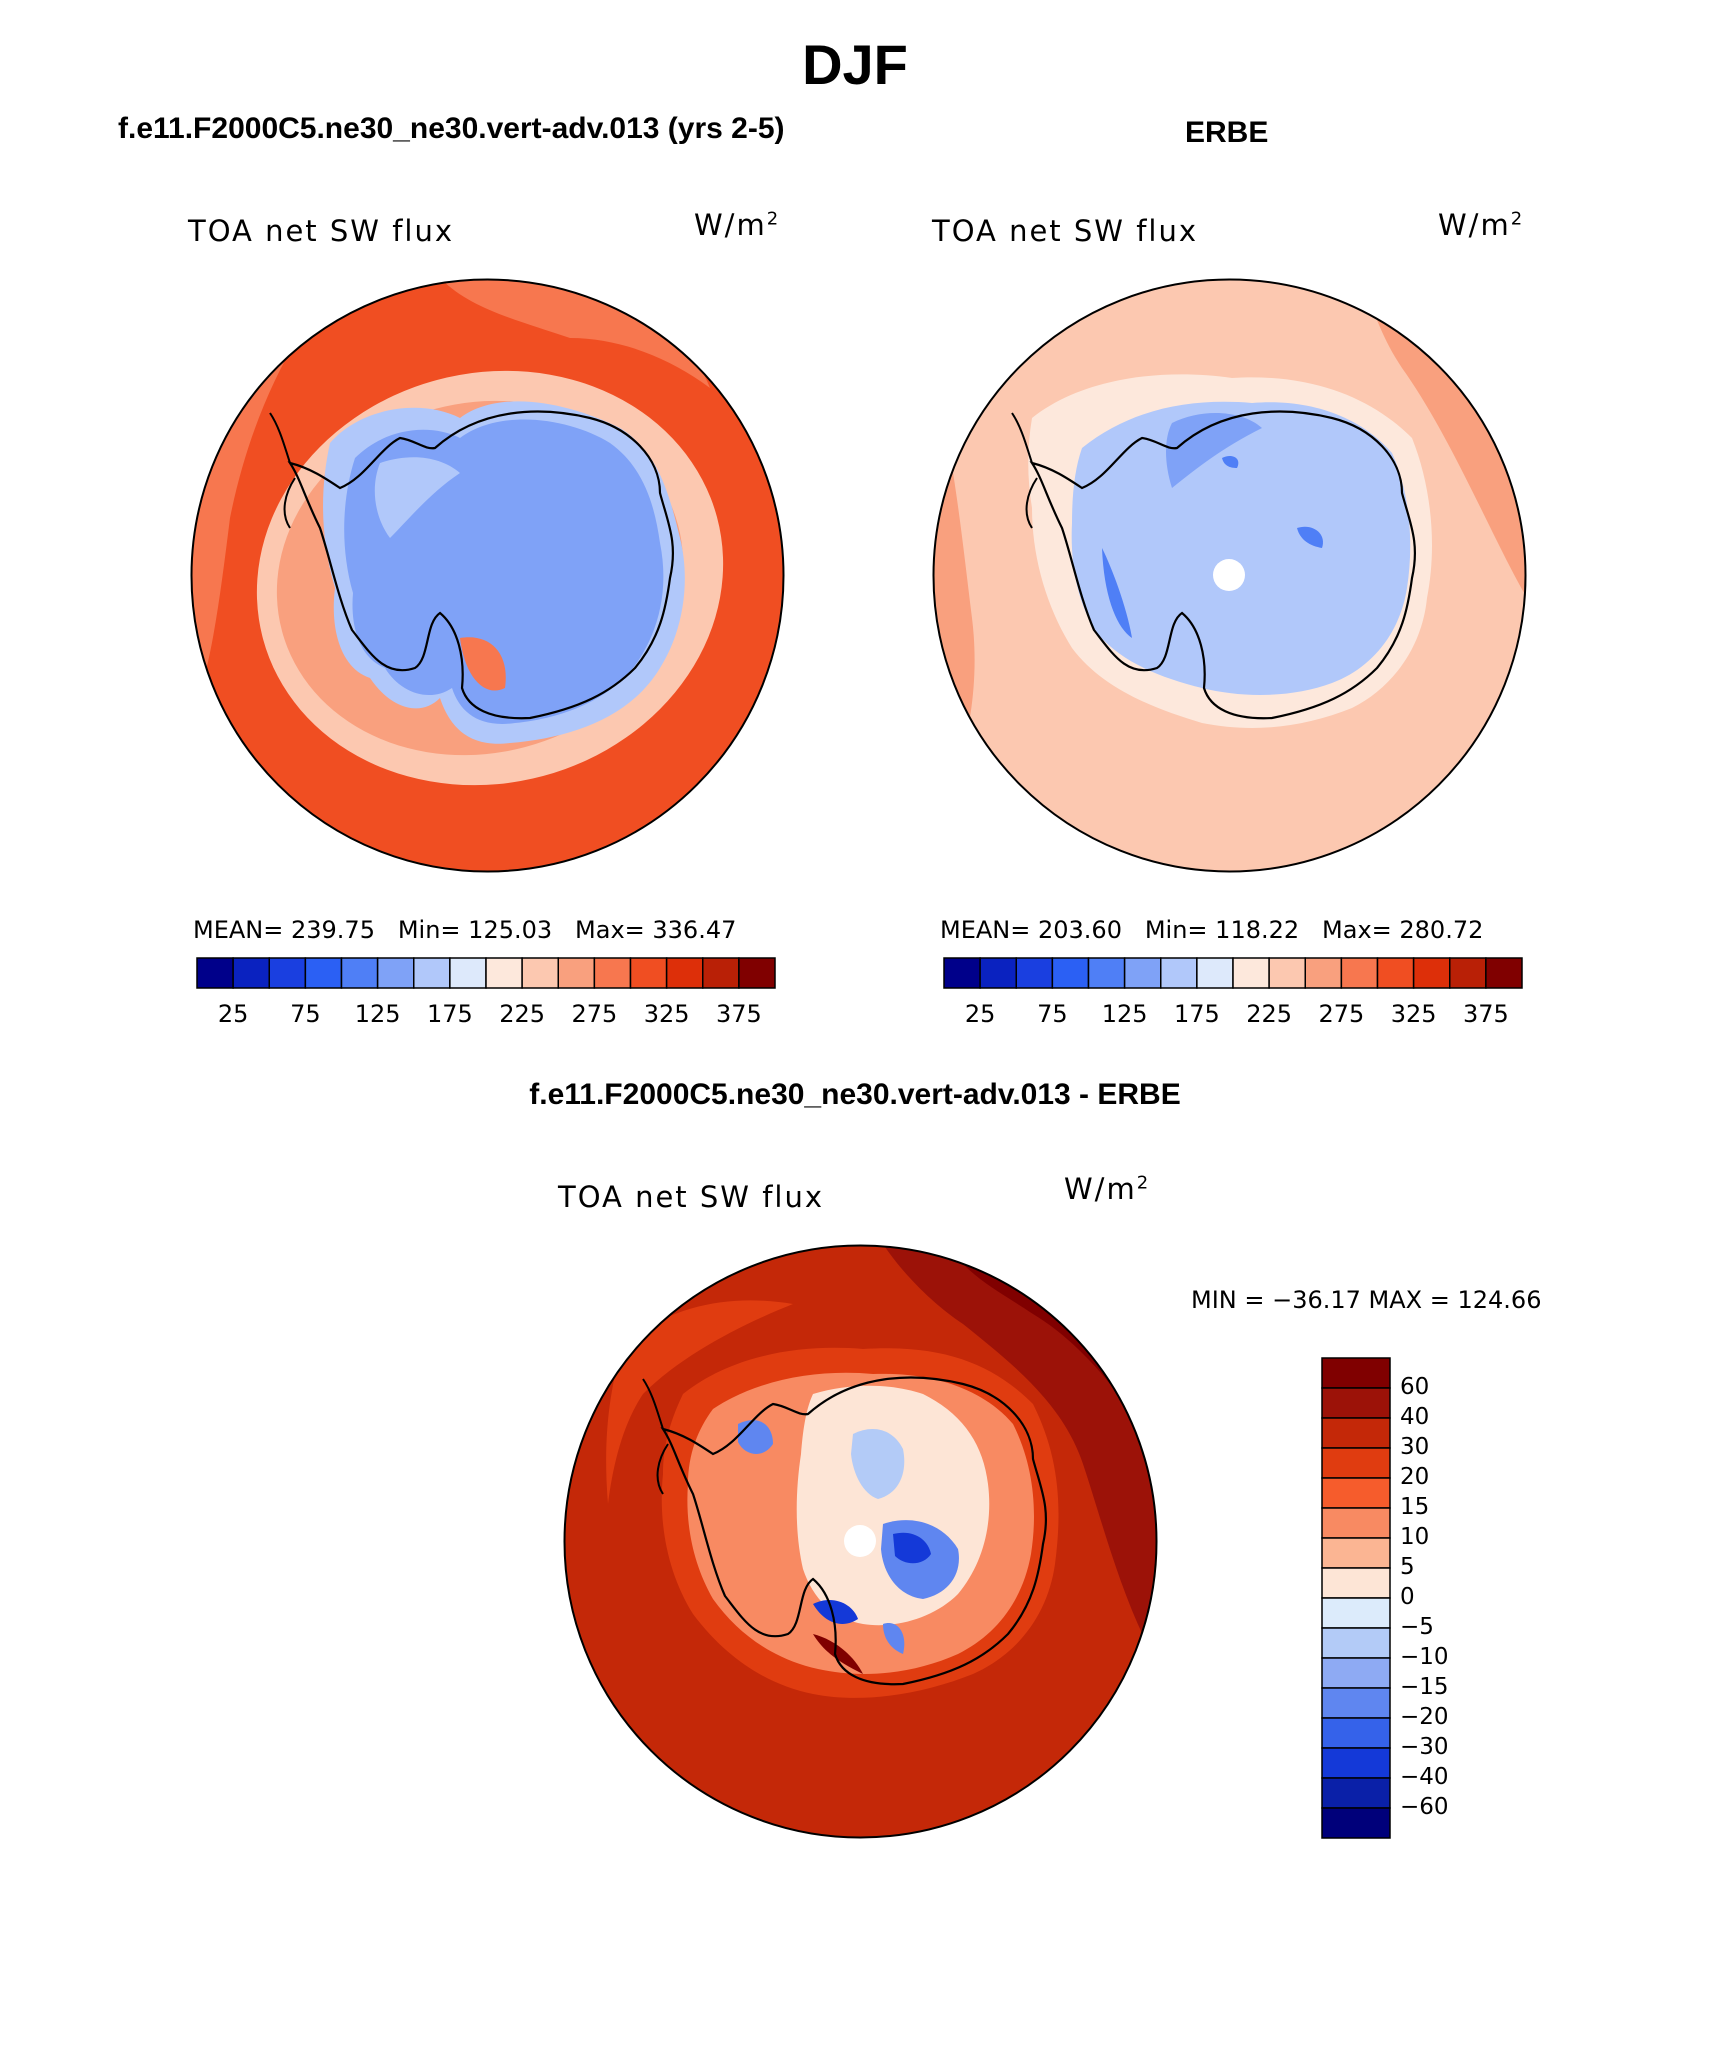 The height and width of the screenshot is (2061, 1710). Describe the element at coordinates (666, 1014) in the screenshot. I see `colorbar-tick-label: 325` at that location.